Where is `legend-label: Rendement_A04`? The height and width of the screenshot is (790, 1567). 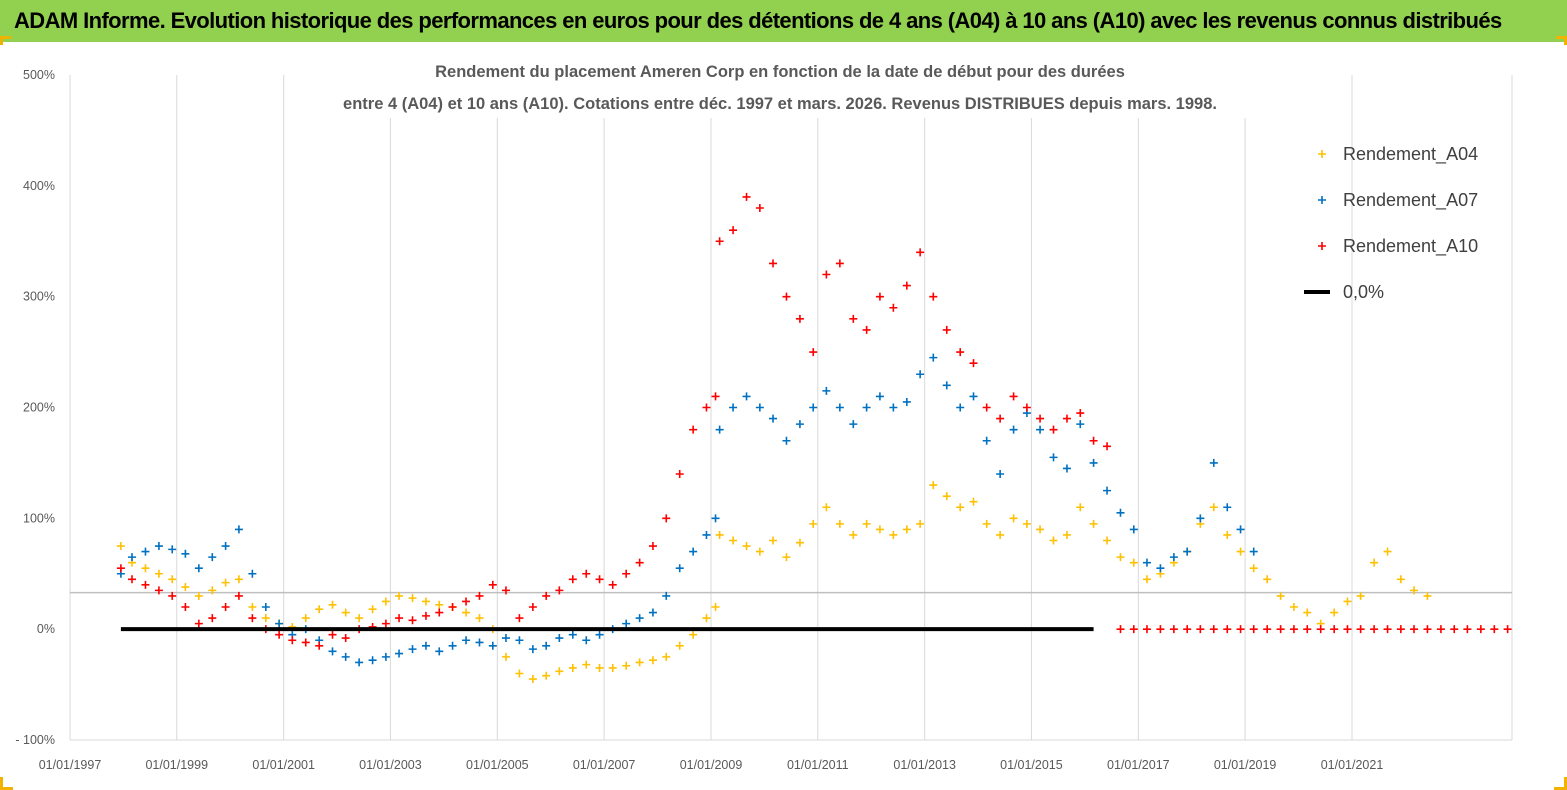
legend-label: Rendement_A04 is located at coordinates (1410, 154).